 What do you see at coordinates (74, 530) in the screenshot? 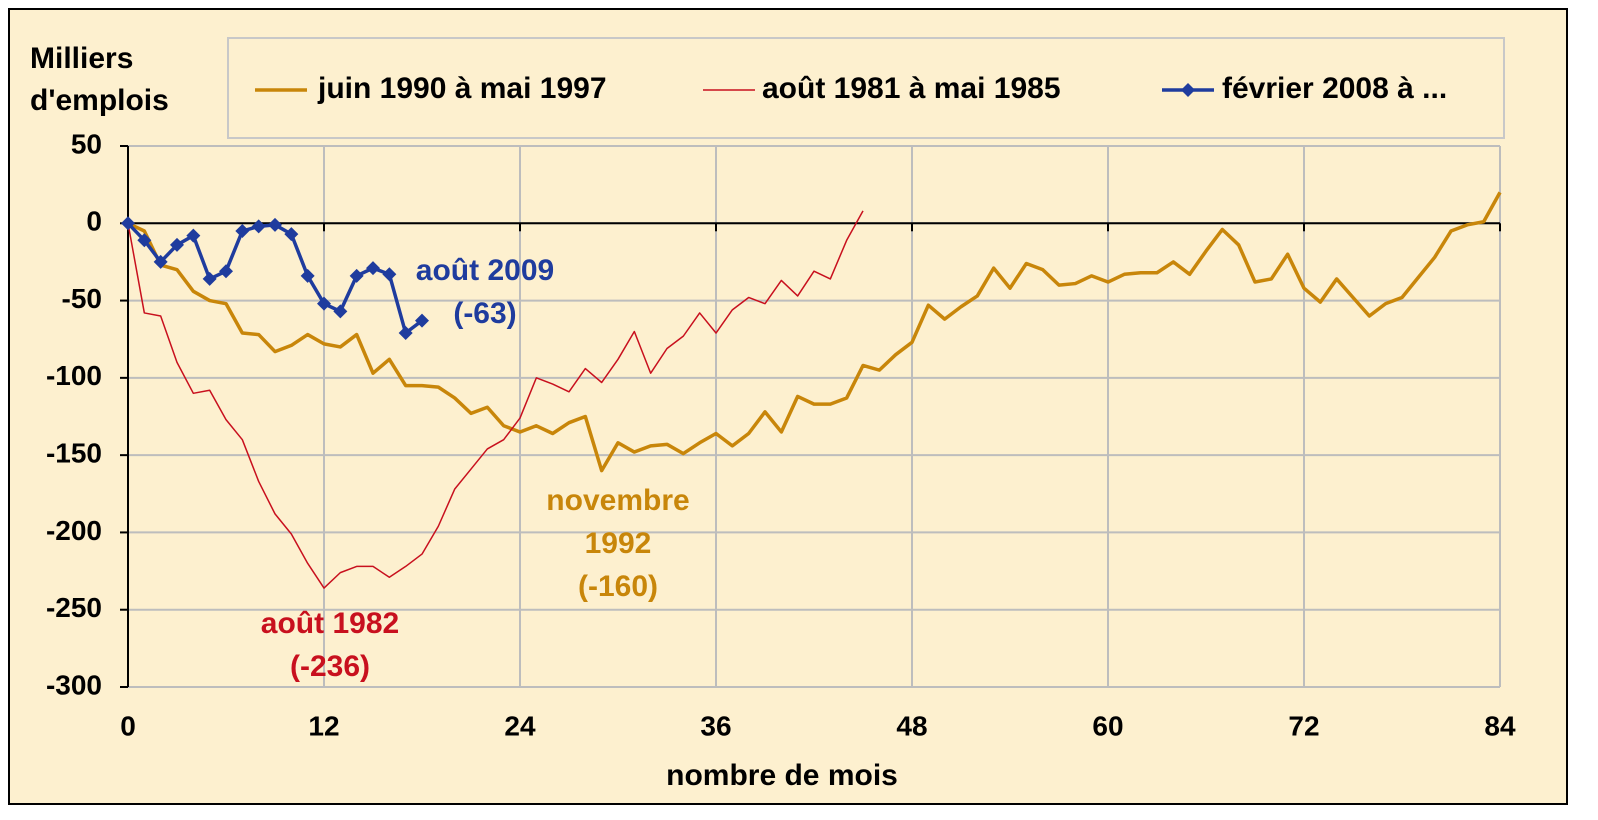
I see `y-tick-label: -200` at bounding box center [74, 530].